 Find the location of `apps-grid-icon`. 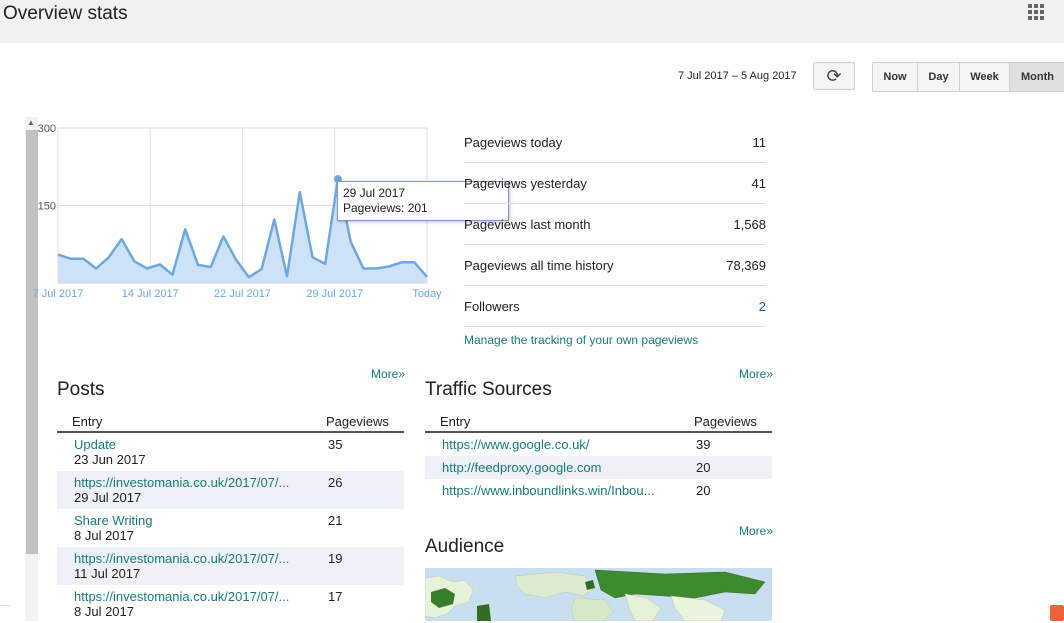

apps-grid-icon is located at coordinates (1036, 12).